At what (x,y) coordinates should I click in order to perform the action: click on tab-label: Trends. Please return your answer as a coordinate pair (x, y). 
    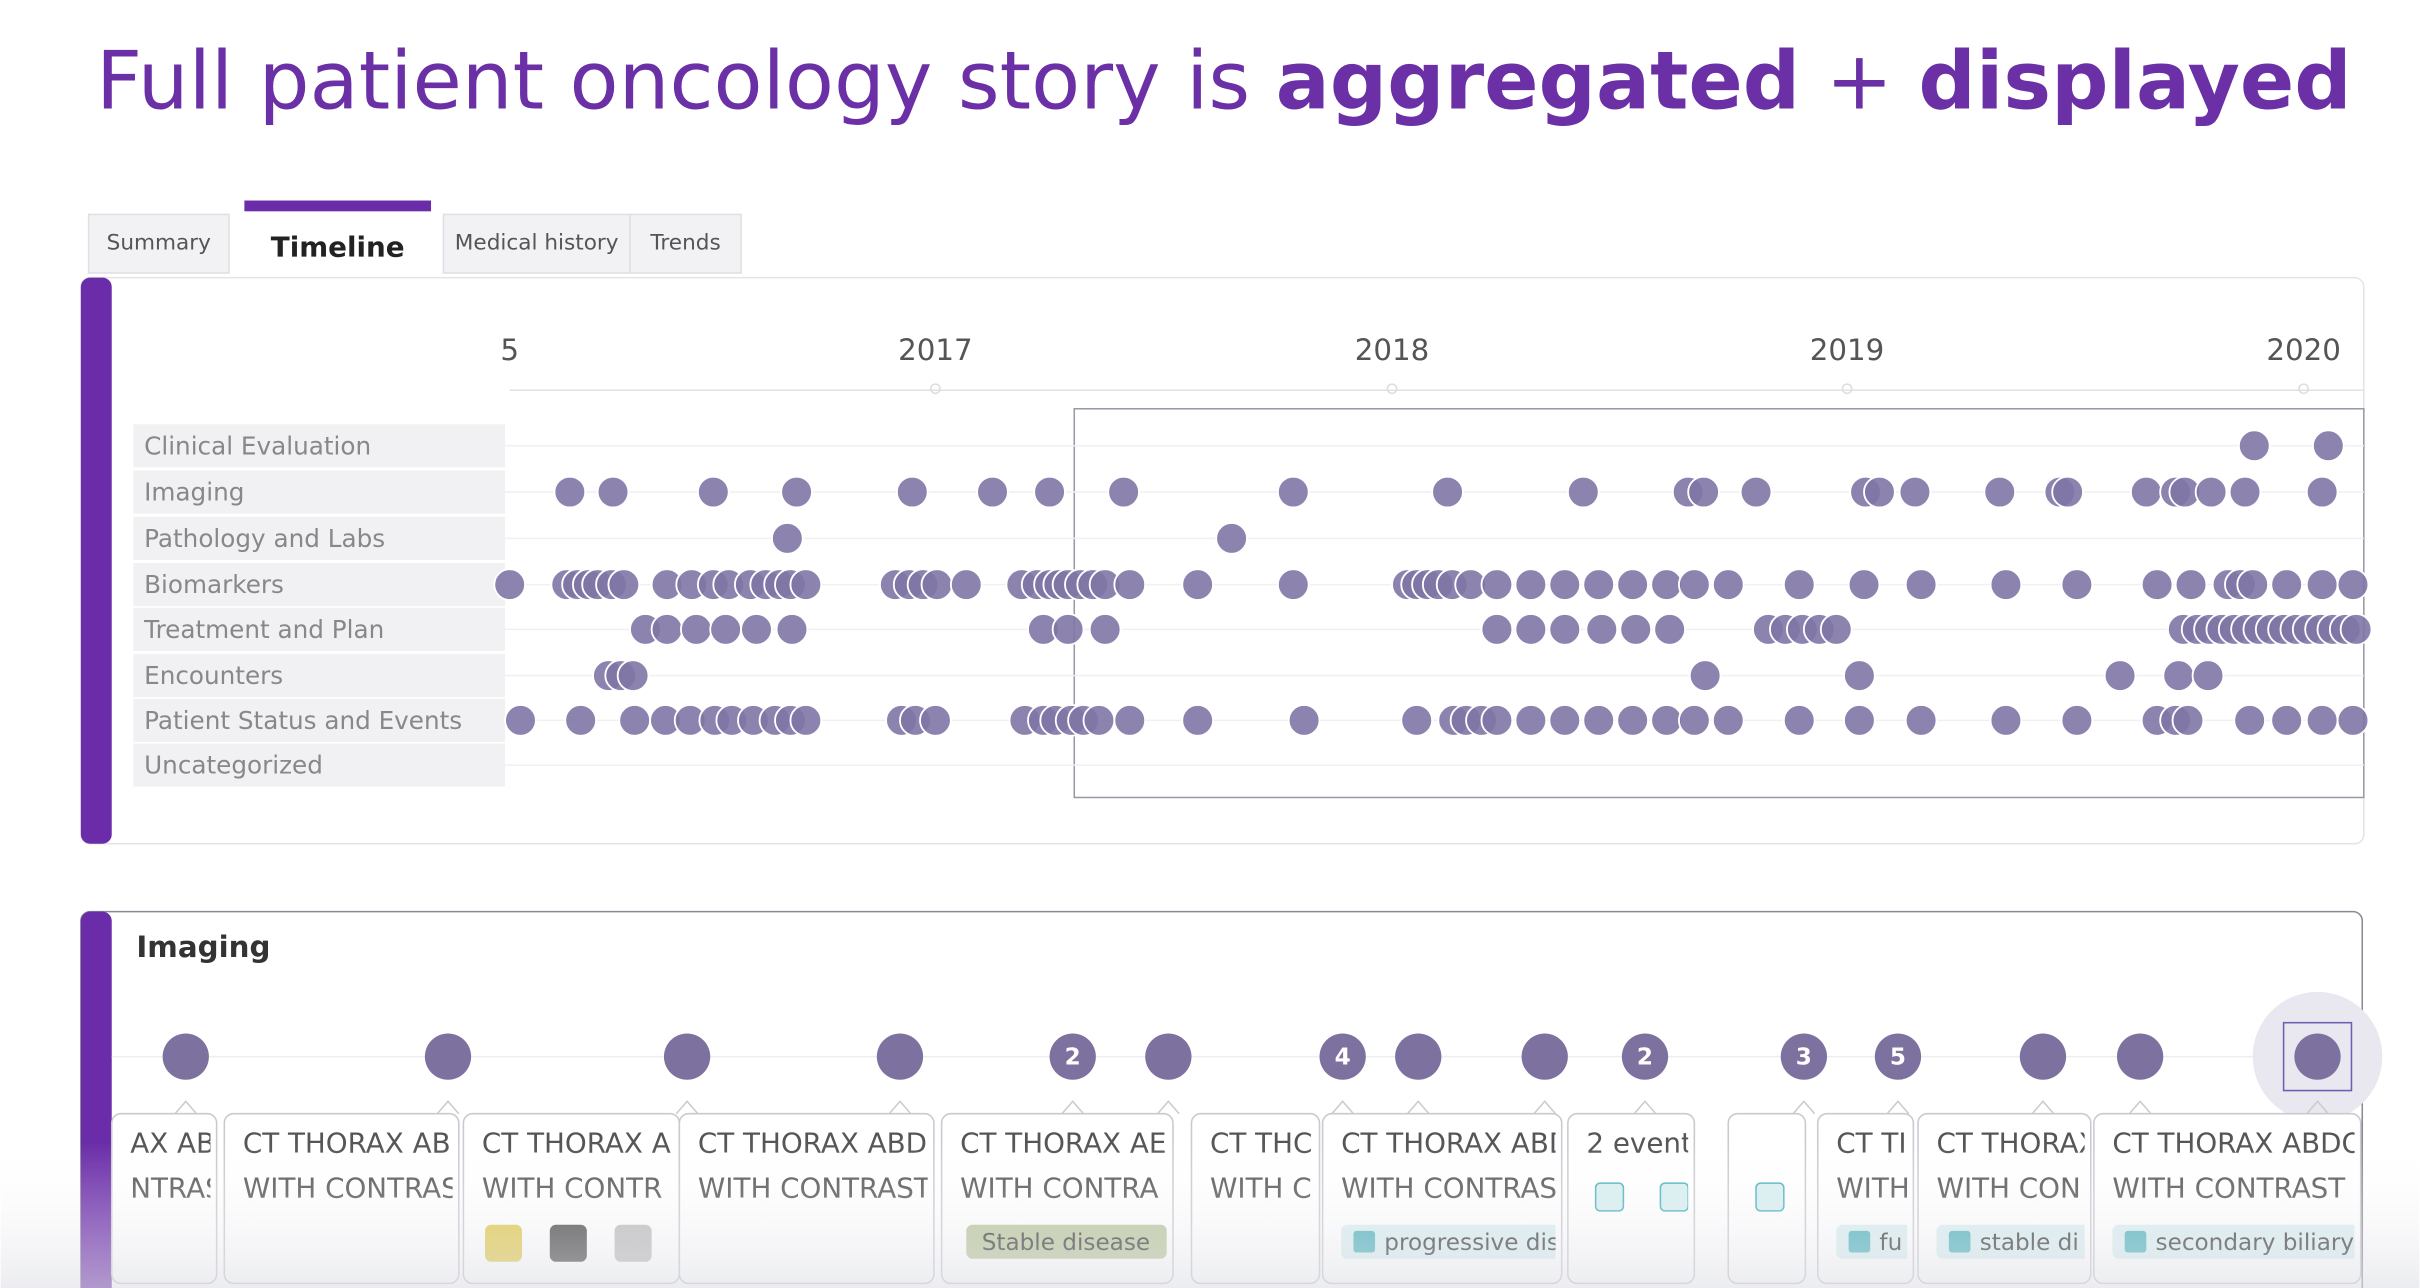
    Looking at the image, I should click on (684, 243).